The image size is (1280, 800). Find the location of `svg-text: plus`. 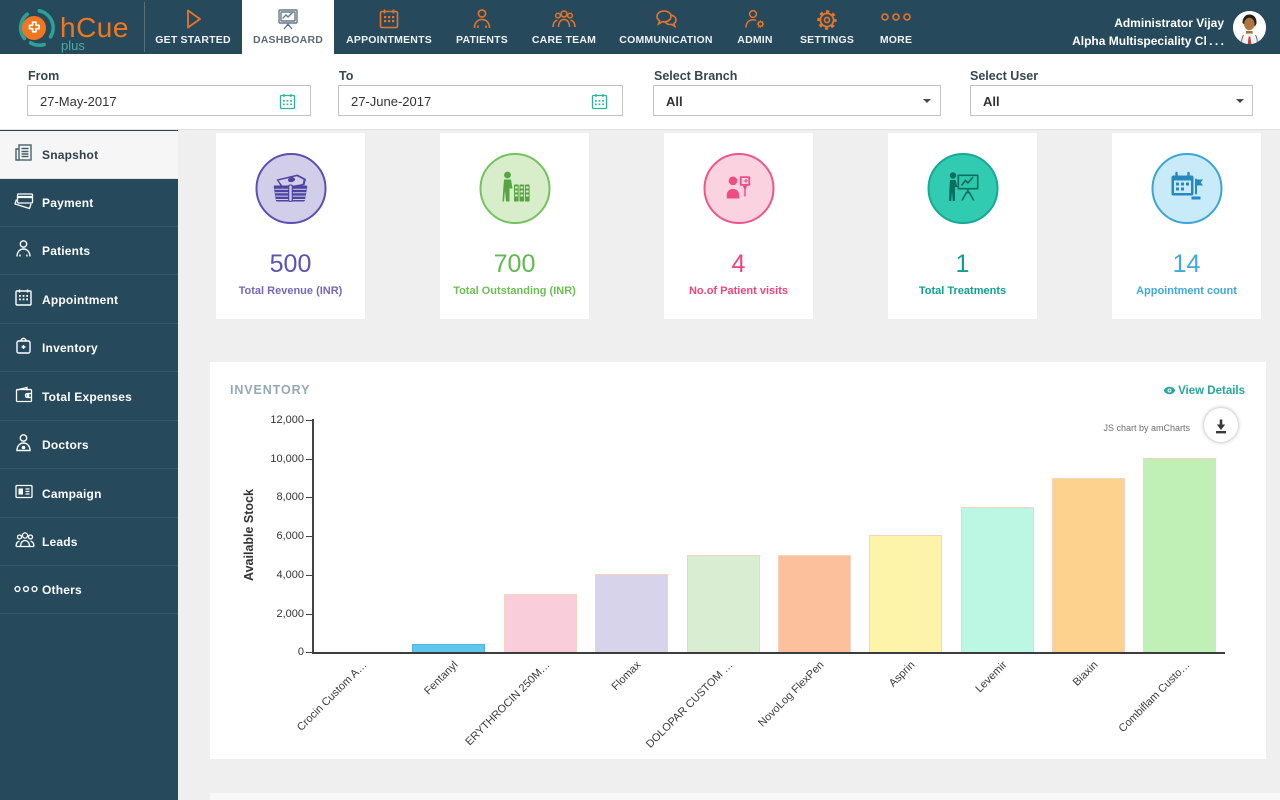

svg-text: plus is located at coordinates (73, 45).